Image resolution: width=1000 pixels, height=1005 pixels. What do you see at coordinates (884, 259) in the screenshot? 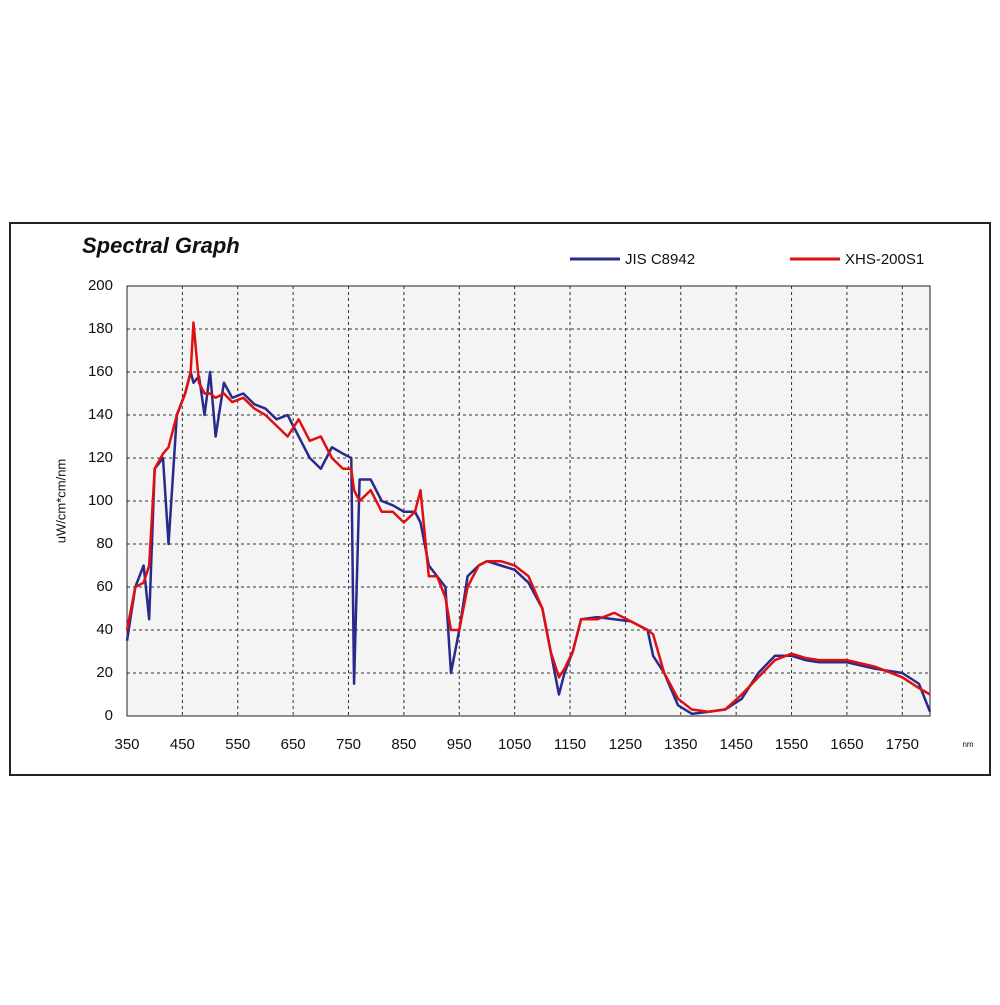
I see `legend-label: XHS-200S1` at bounding box center [884, 259].